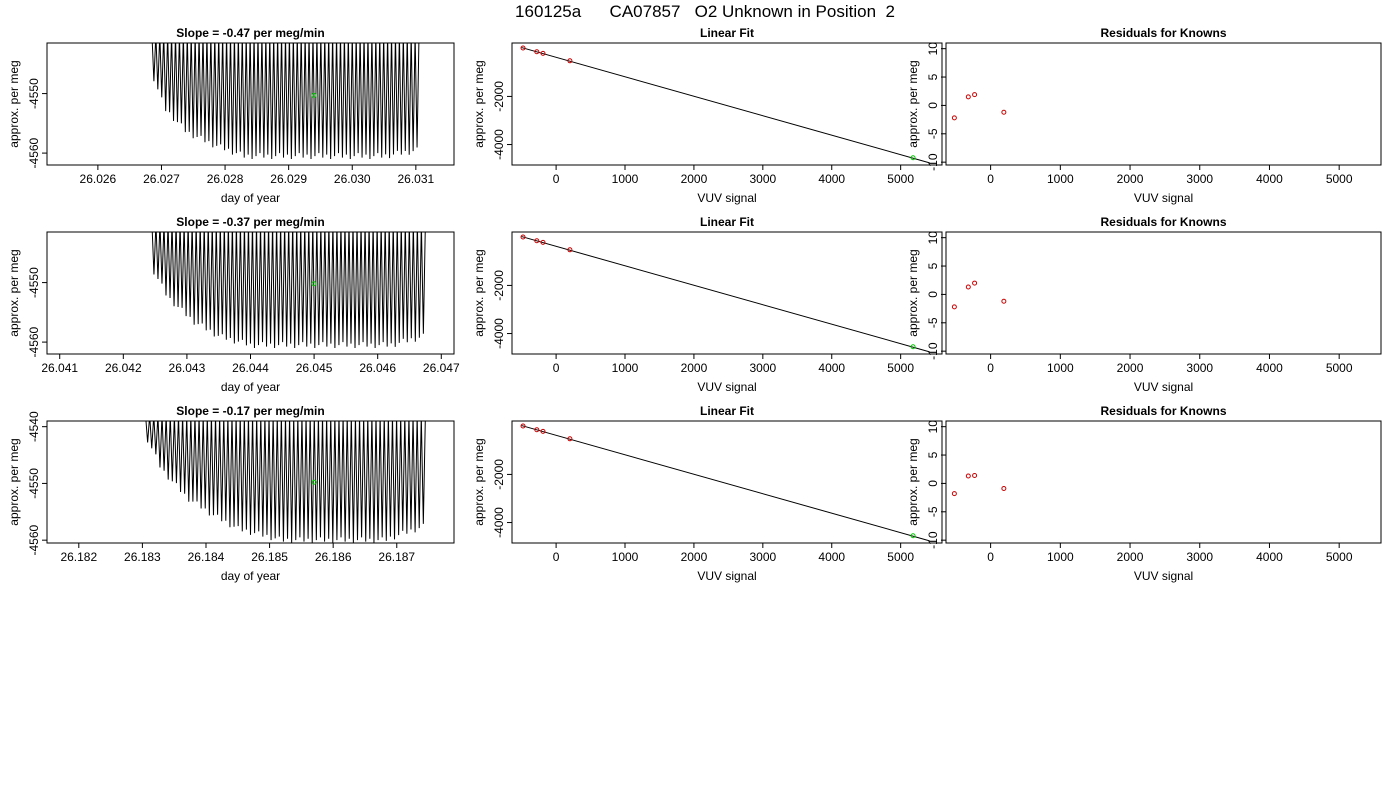 The image size is (1400, 800). Describe the element at coordinates (900, 368) in the screenshot. I see `x-tick-label: 5000` at that location.